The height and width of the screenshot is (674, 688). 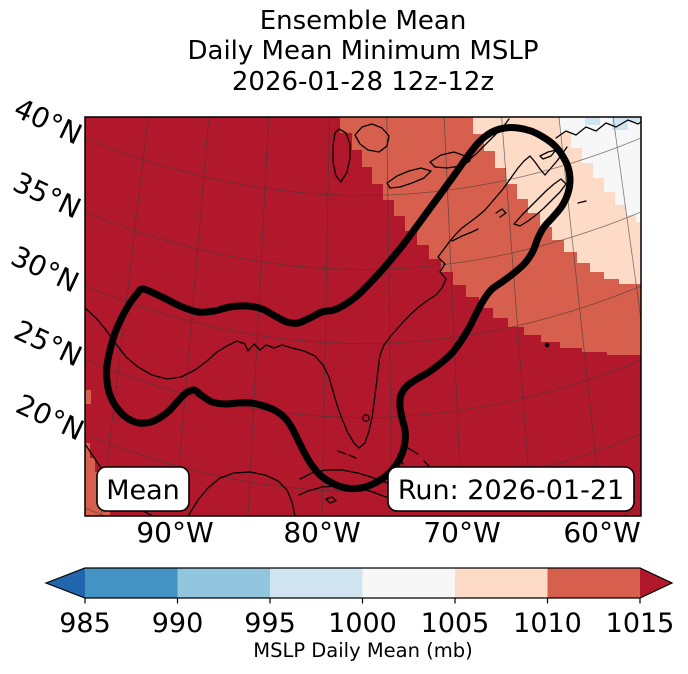 I want to click on colorbar-right-arrow, so click(x=656, y=583).